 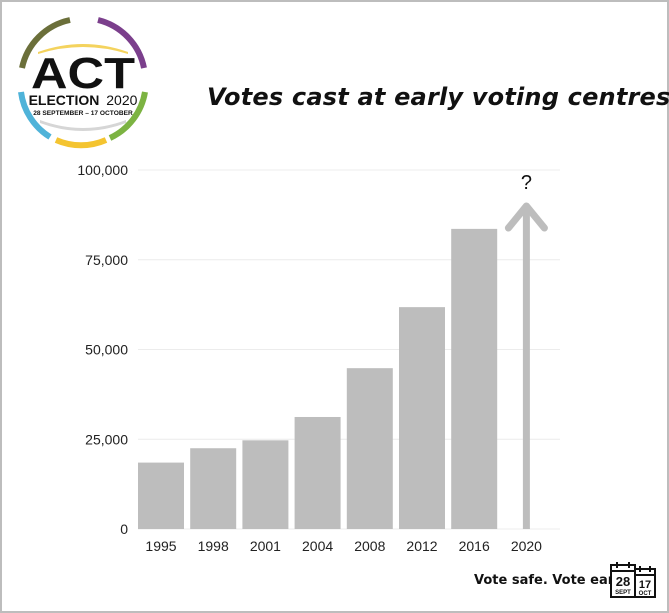 I want to click on y-tick-label: 50,000, so click(x=106, y=350).